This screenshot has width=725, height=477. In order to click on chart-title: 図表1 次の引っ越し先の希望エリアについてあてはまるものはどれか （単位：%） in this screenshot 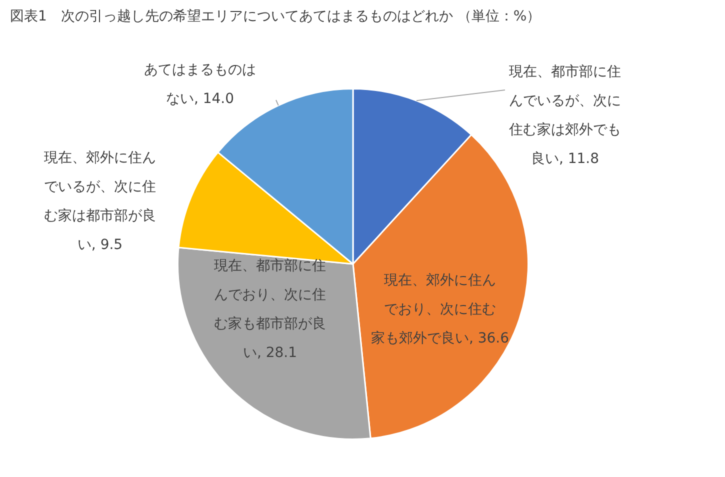, I will do `click(275, 16)`.